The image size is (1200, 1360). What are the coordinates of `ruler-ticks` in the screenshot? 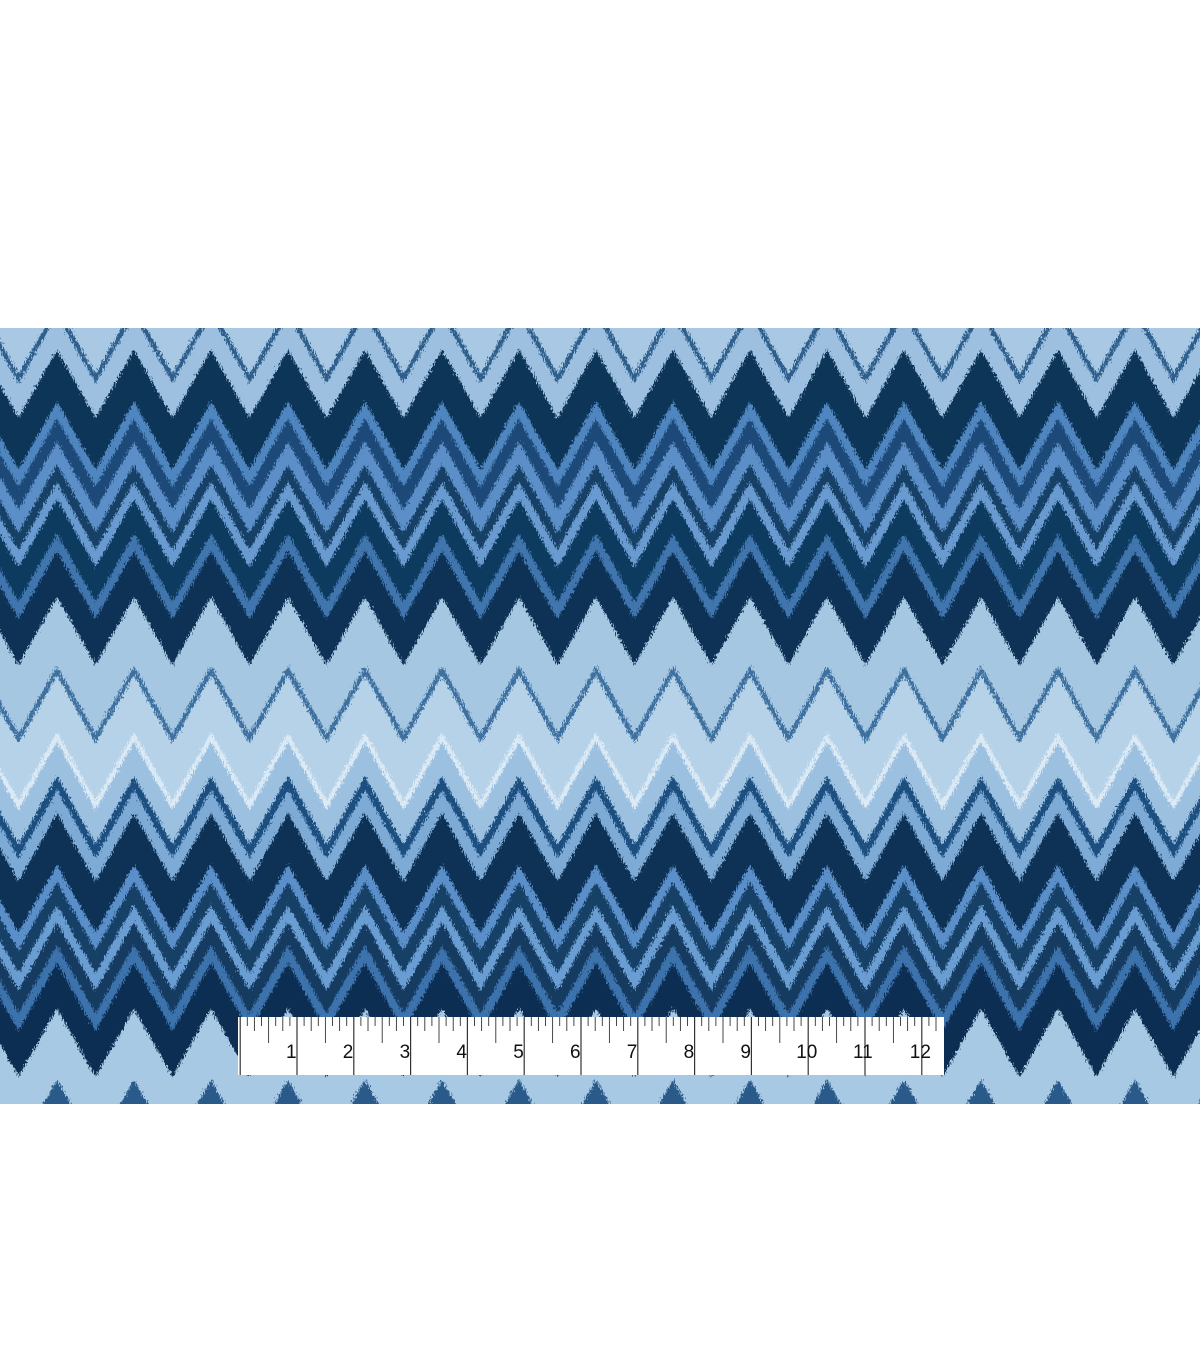 It's located at (588, 1046).